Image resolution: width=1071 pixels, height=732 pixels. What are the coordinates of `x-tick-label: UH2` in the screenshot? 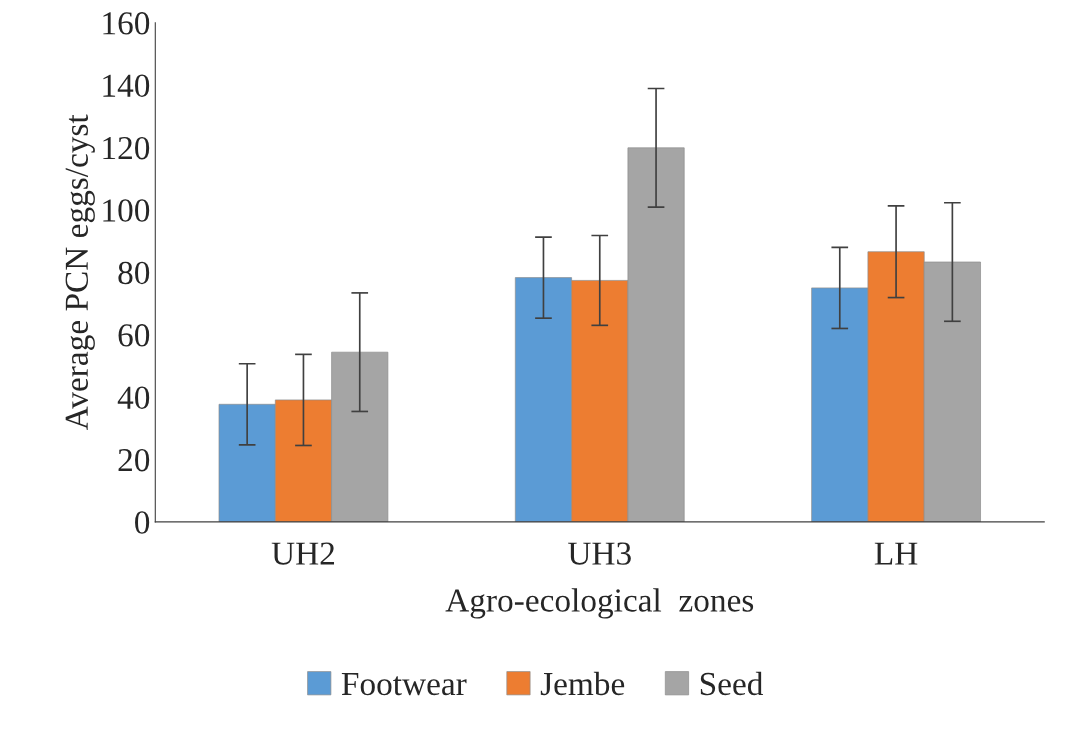 It's located at (303, 553).